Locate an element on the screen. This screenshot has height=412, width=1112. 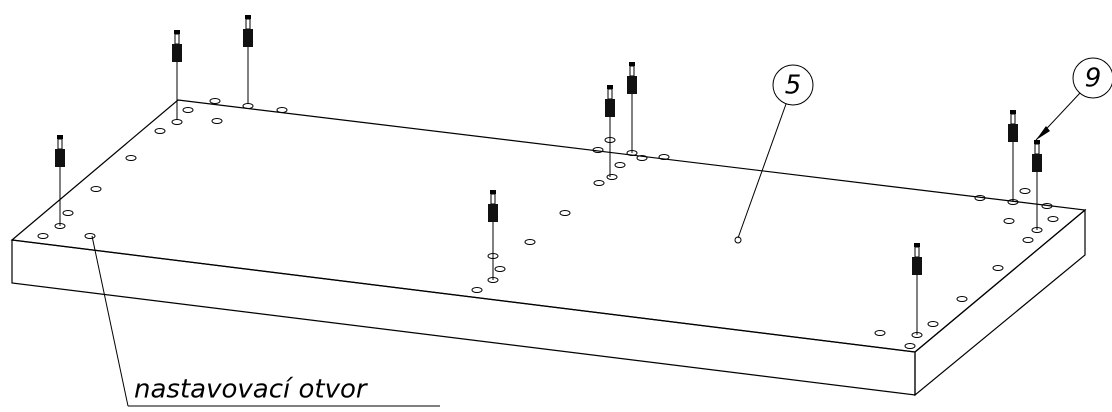
leader-dot is located at coordinates (738, 240).